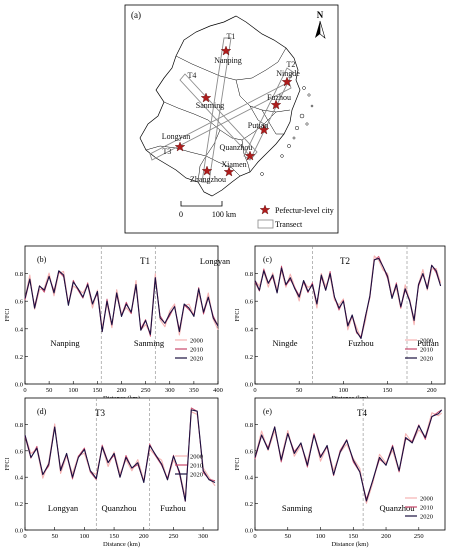 The height and width of the screenshot is (550, 453). What do you see at coordinates (349, 544) in the screenshot?
I see `x-axis-label: Distance (km)` at bounding box center [349, 544].